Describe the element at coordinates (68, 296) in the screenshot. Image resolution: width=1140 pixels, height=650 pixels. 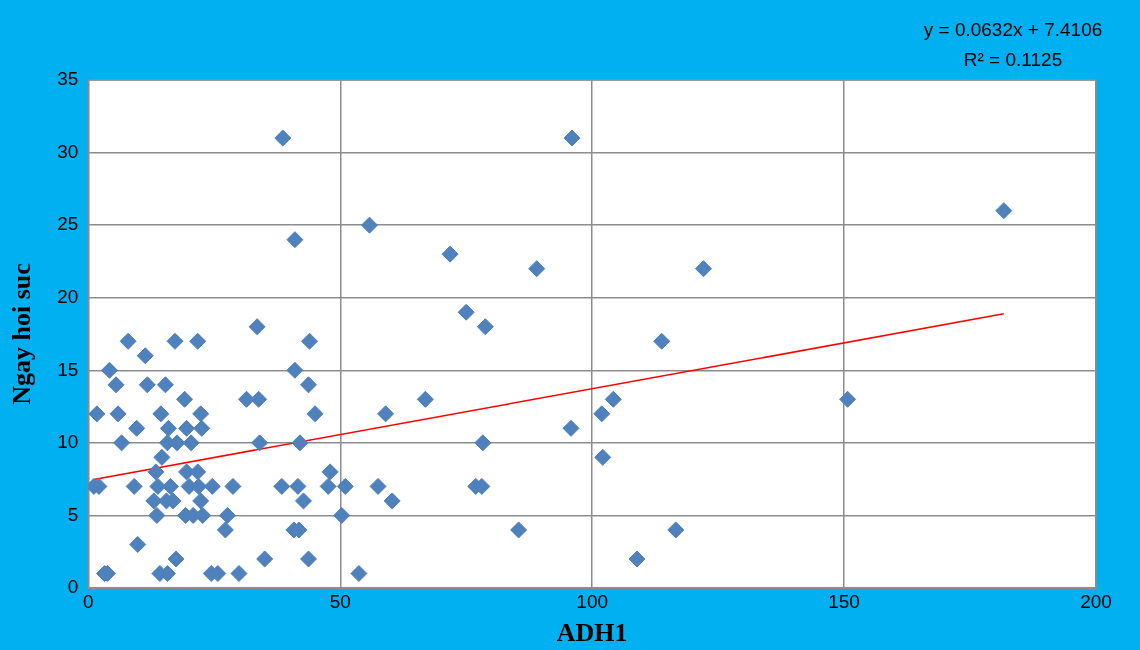
I see `y-tick-label: 20` at that location.